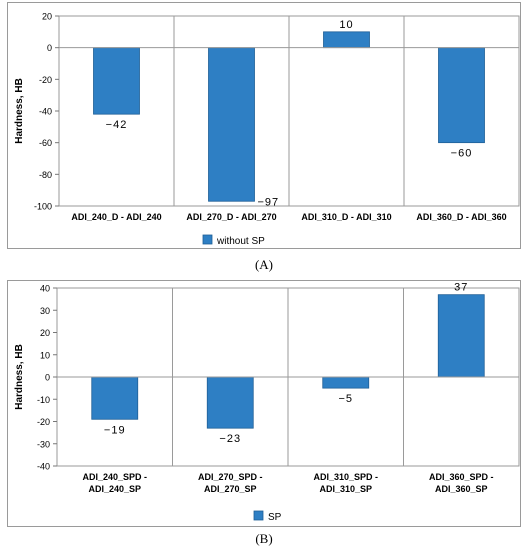  I want to click on y-tick-label: -80, so click(45, 175).